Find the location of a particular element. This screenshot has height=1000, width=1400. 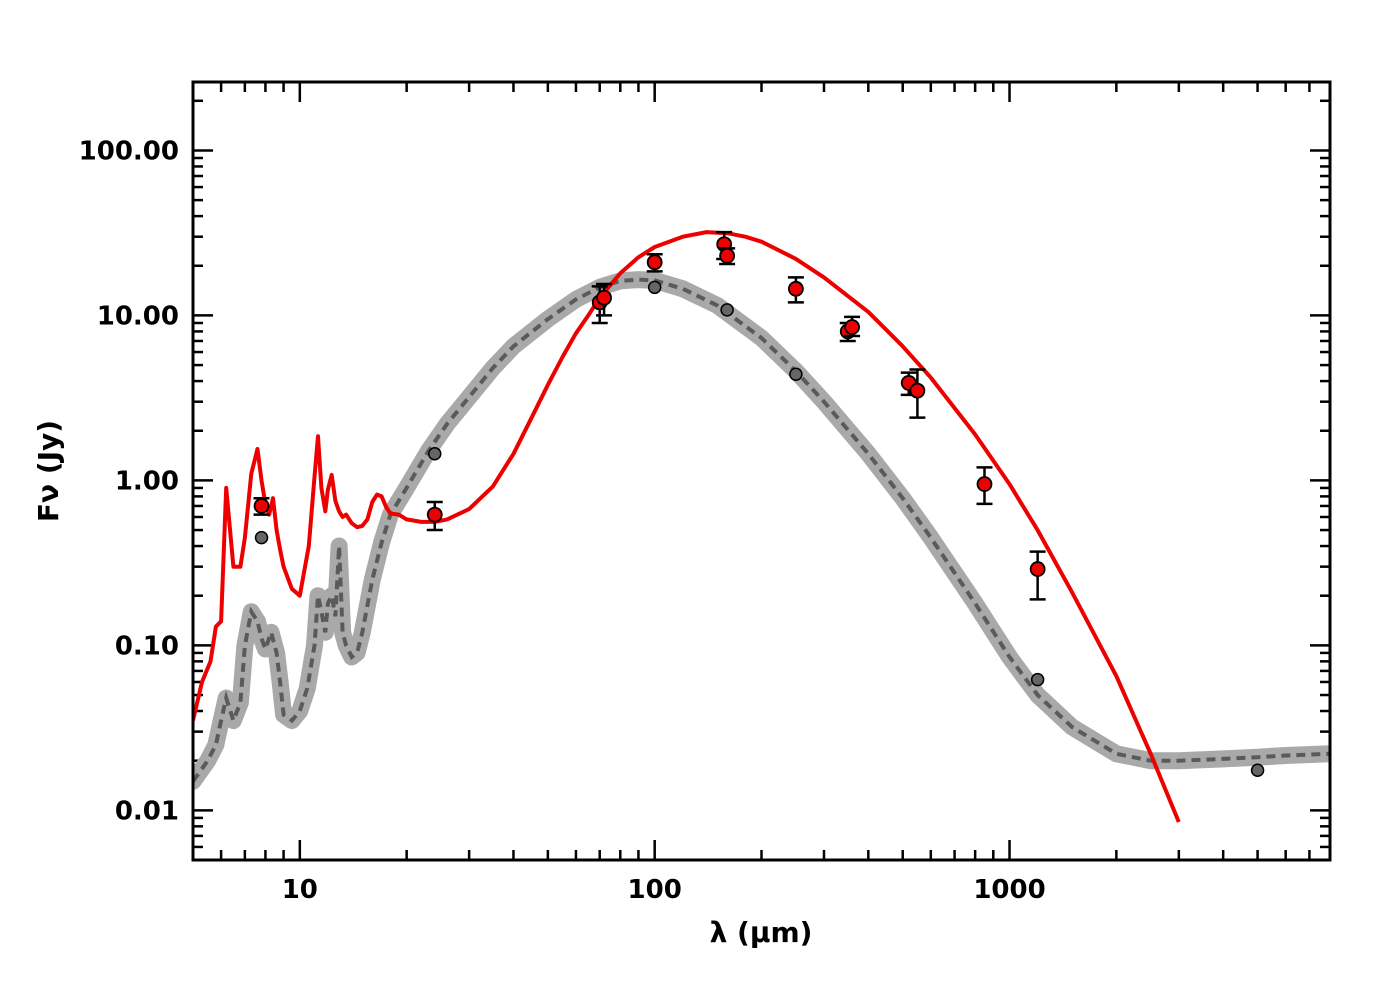

x-tick-label: 100 is located at coordinates (655, 890).